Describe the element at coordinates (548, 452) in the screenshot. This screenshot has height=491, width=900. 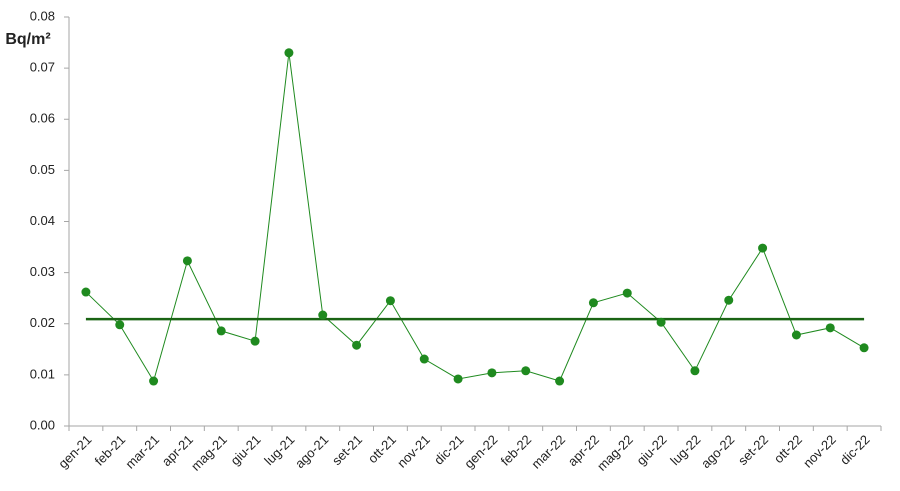
I see `x-tick-label: mar-22` at that location.